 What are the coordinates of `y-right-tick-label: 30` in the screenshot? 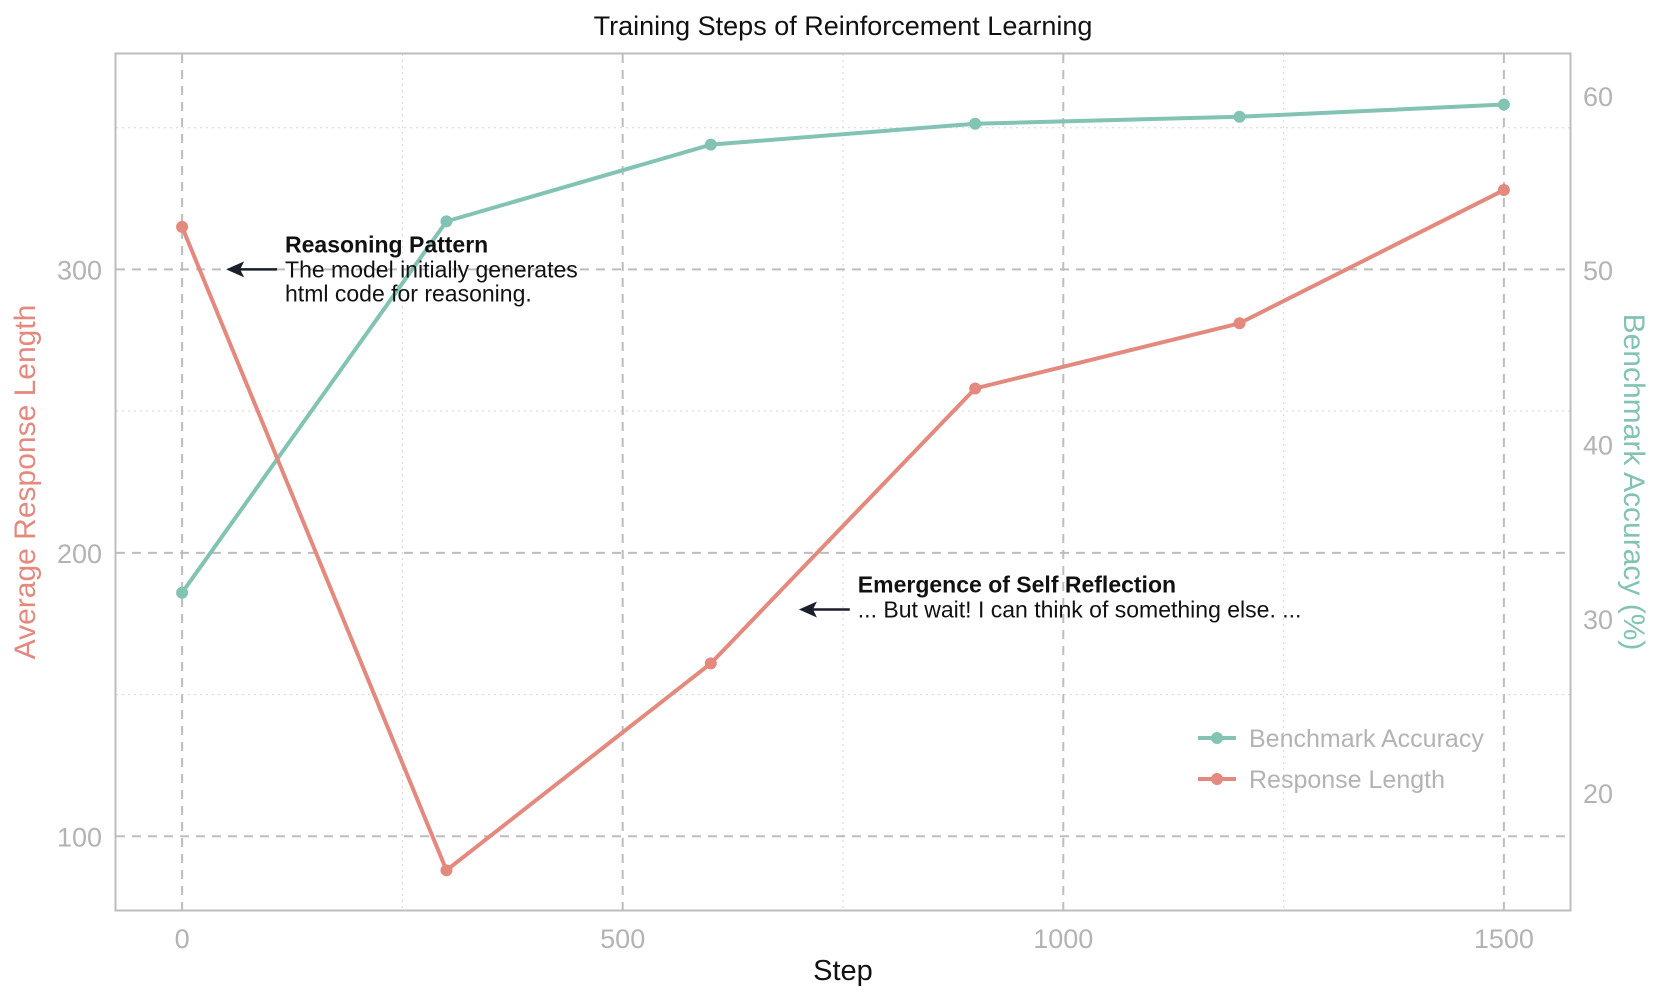 It's located at (1598, 620).